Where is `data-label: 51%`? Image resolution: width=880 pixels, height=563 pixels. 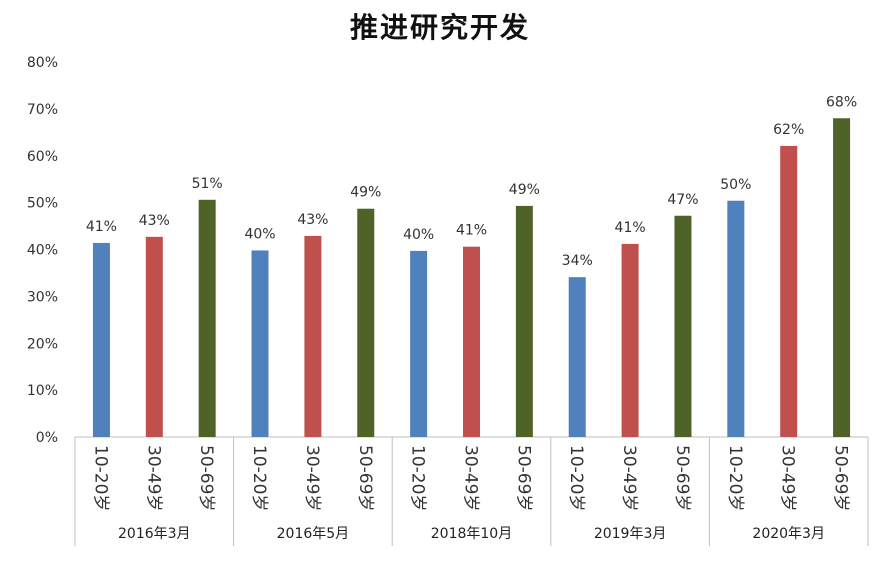
data-label: 51% is located at coordinates (207, 184).